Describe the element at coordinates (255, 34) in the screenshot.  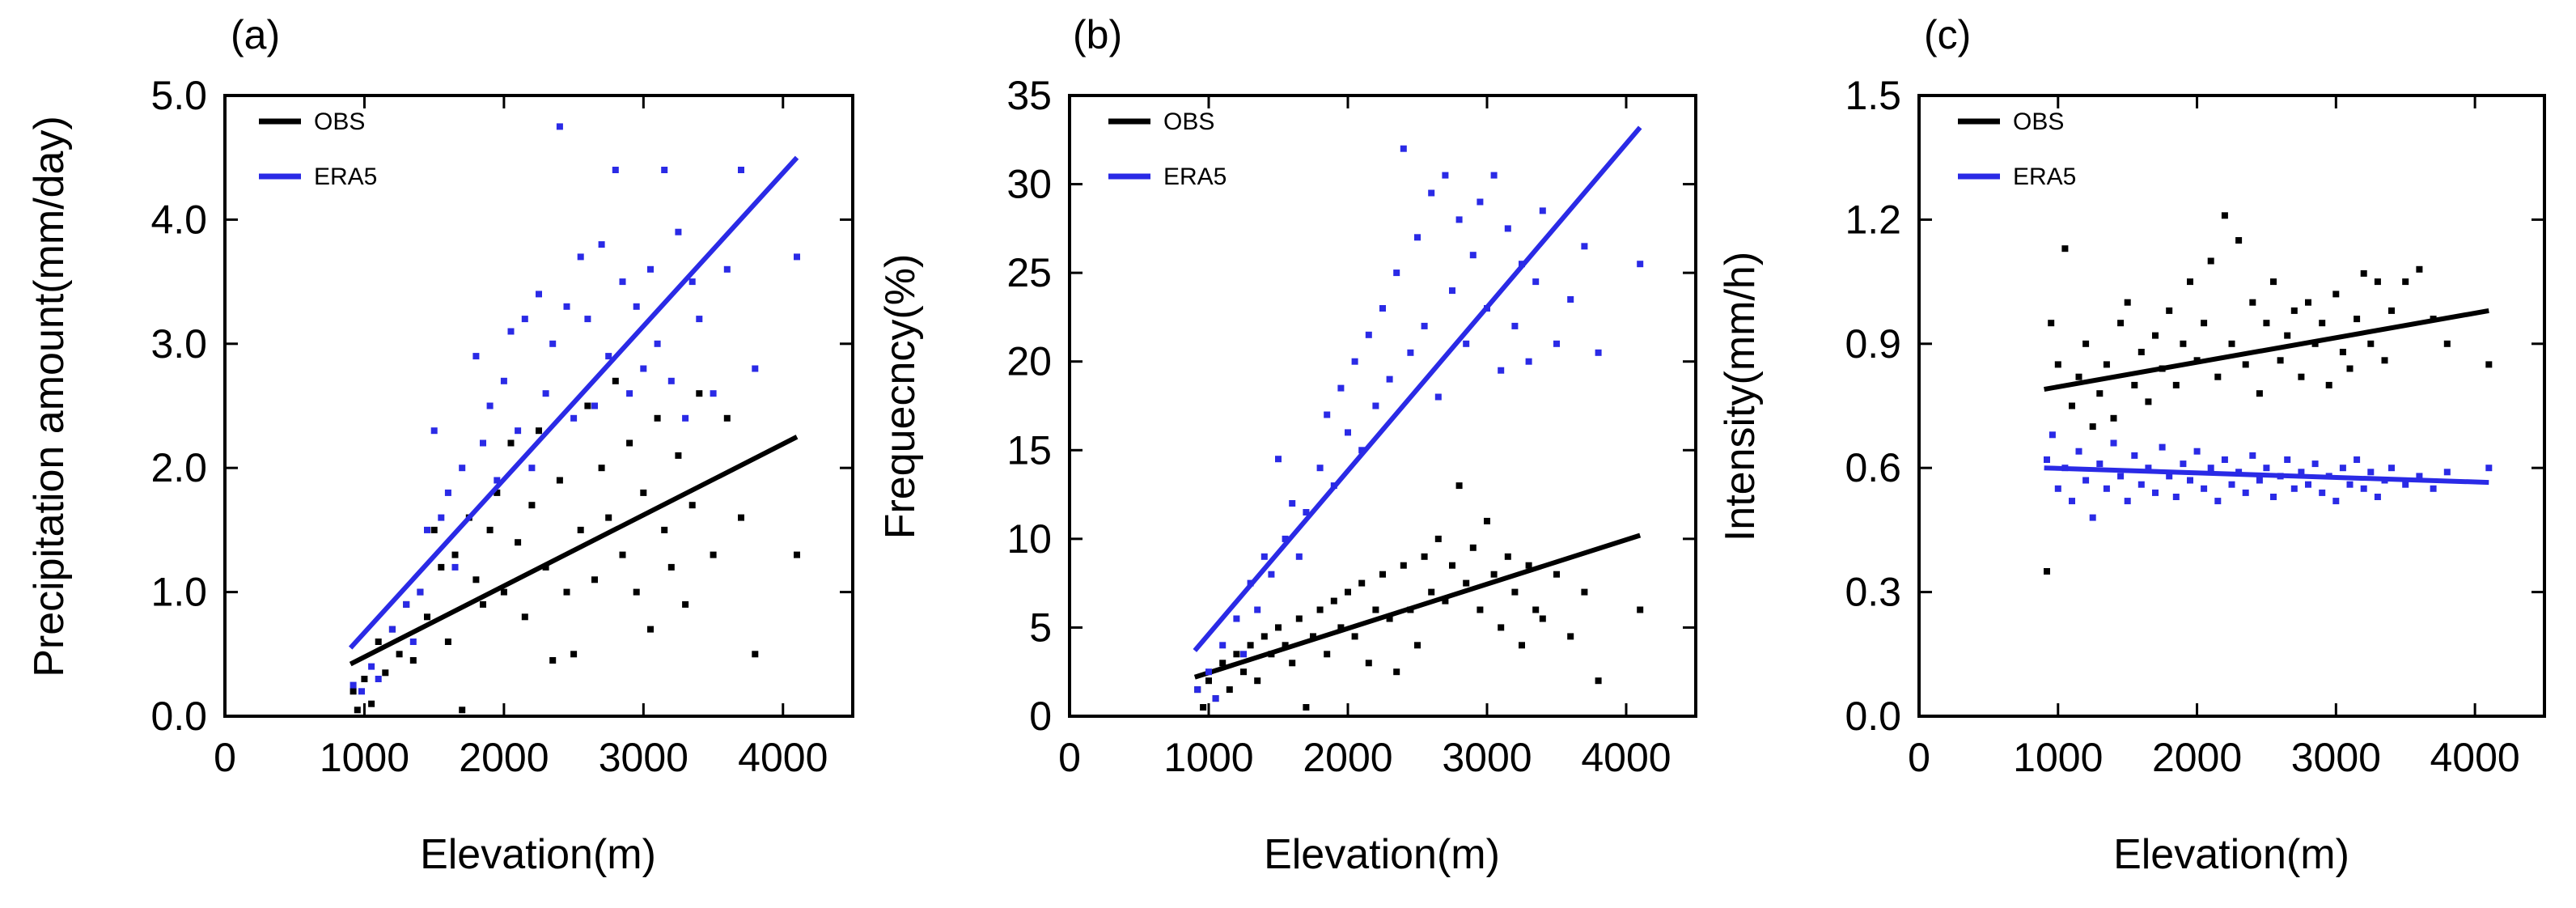
I see `panel-label: (a)` at that location.